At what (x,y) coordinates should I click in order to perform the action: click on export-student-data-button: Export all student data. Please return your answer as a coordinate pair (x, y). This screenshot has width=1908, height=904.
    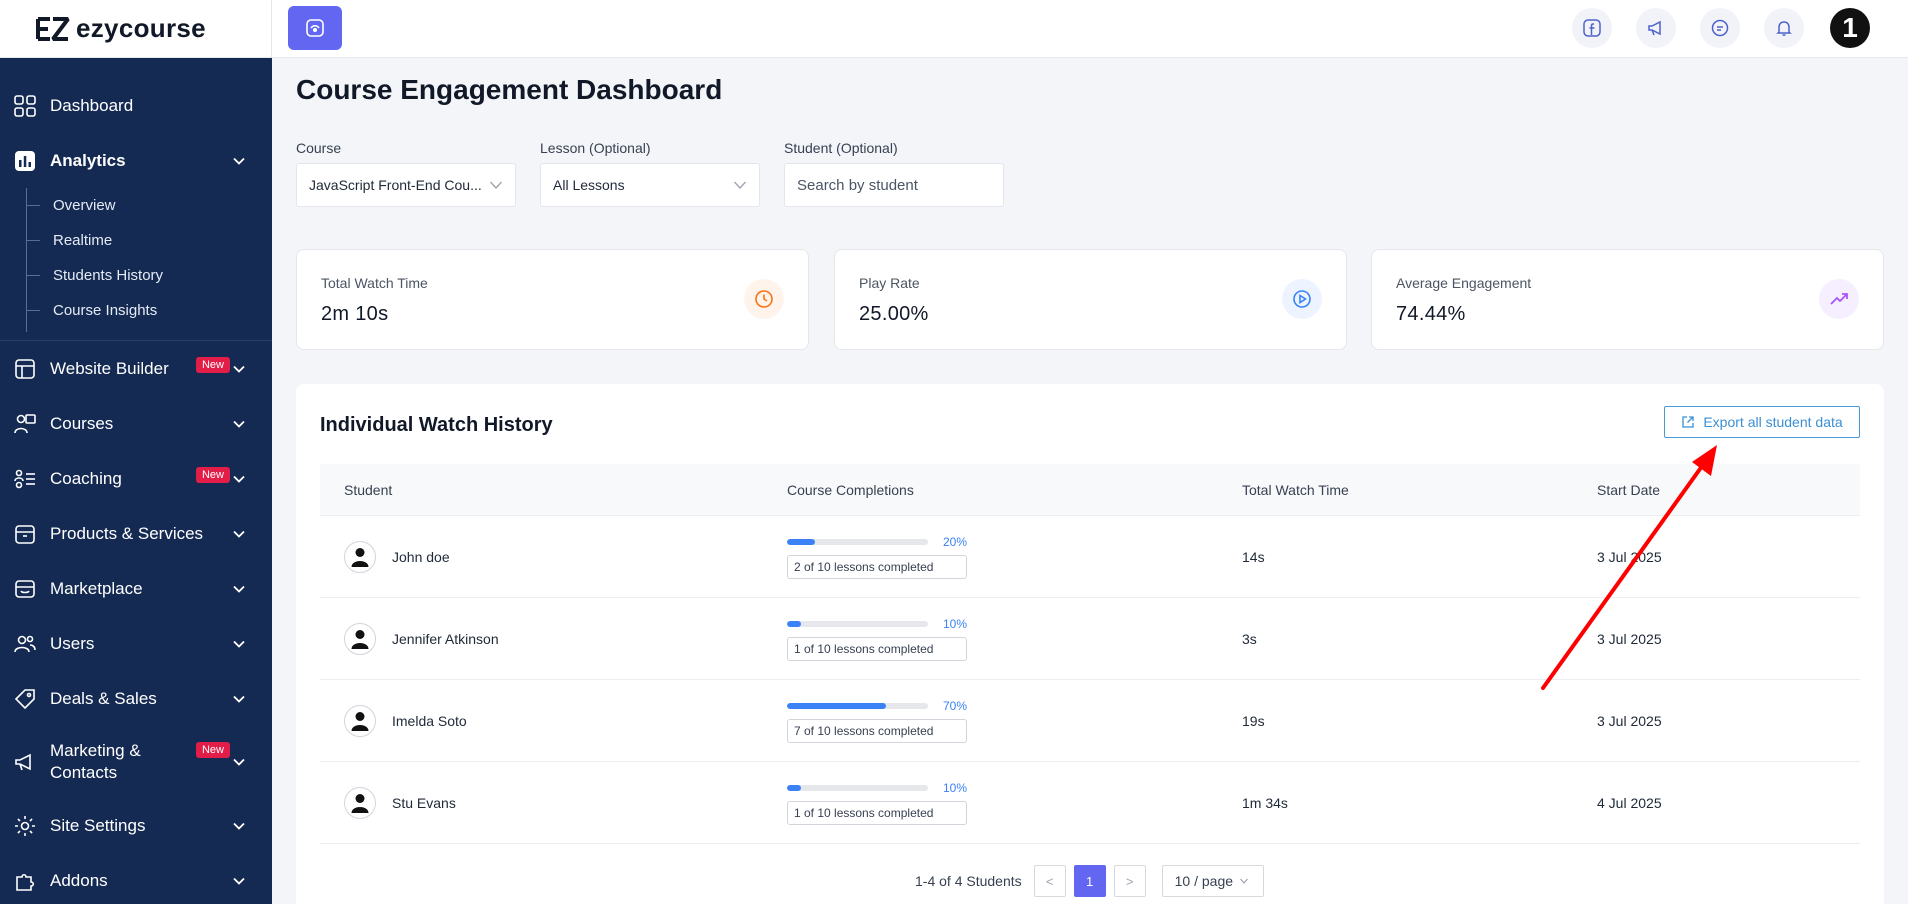
    Looking at the image, I should click on (1762, 422).